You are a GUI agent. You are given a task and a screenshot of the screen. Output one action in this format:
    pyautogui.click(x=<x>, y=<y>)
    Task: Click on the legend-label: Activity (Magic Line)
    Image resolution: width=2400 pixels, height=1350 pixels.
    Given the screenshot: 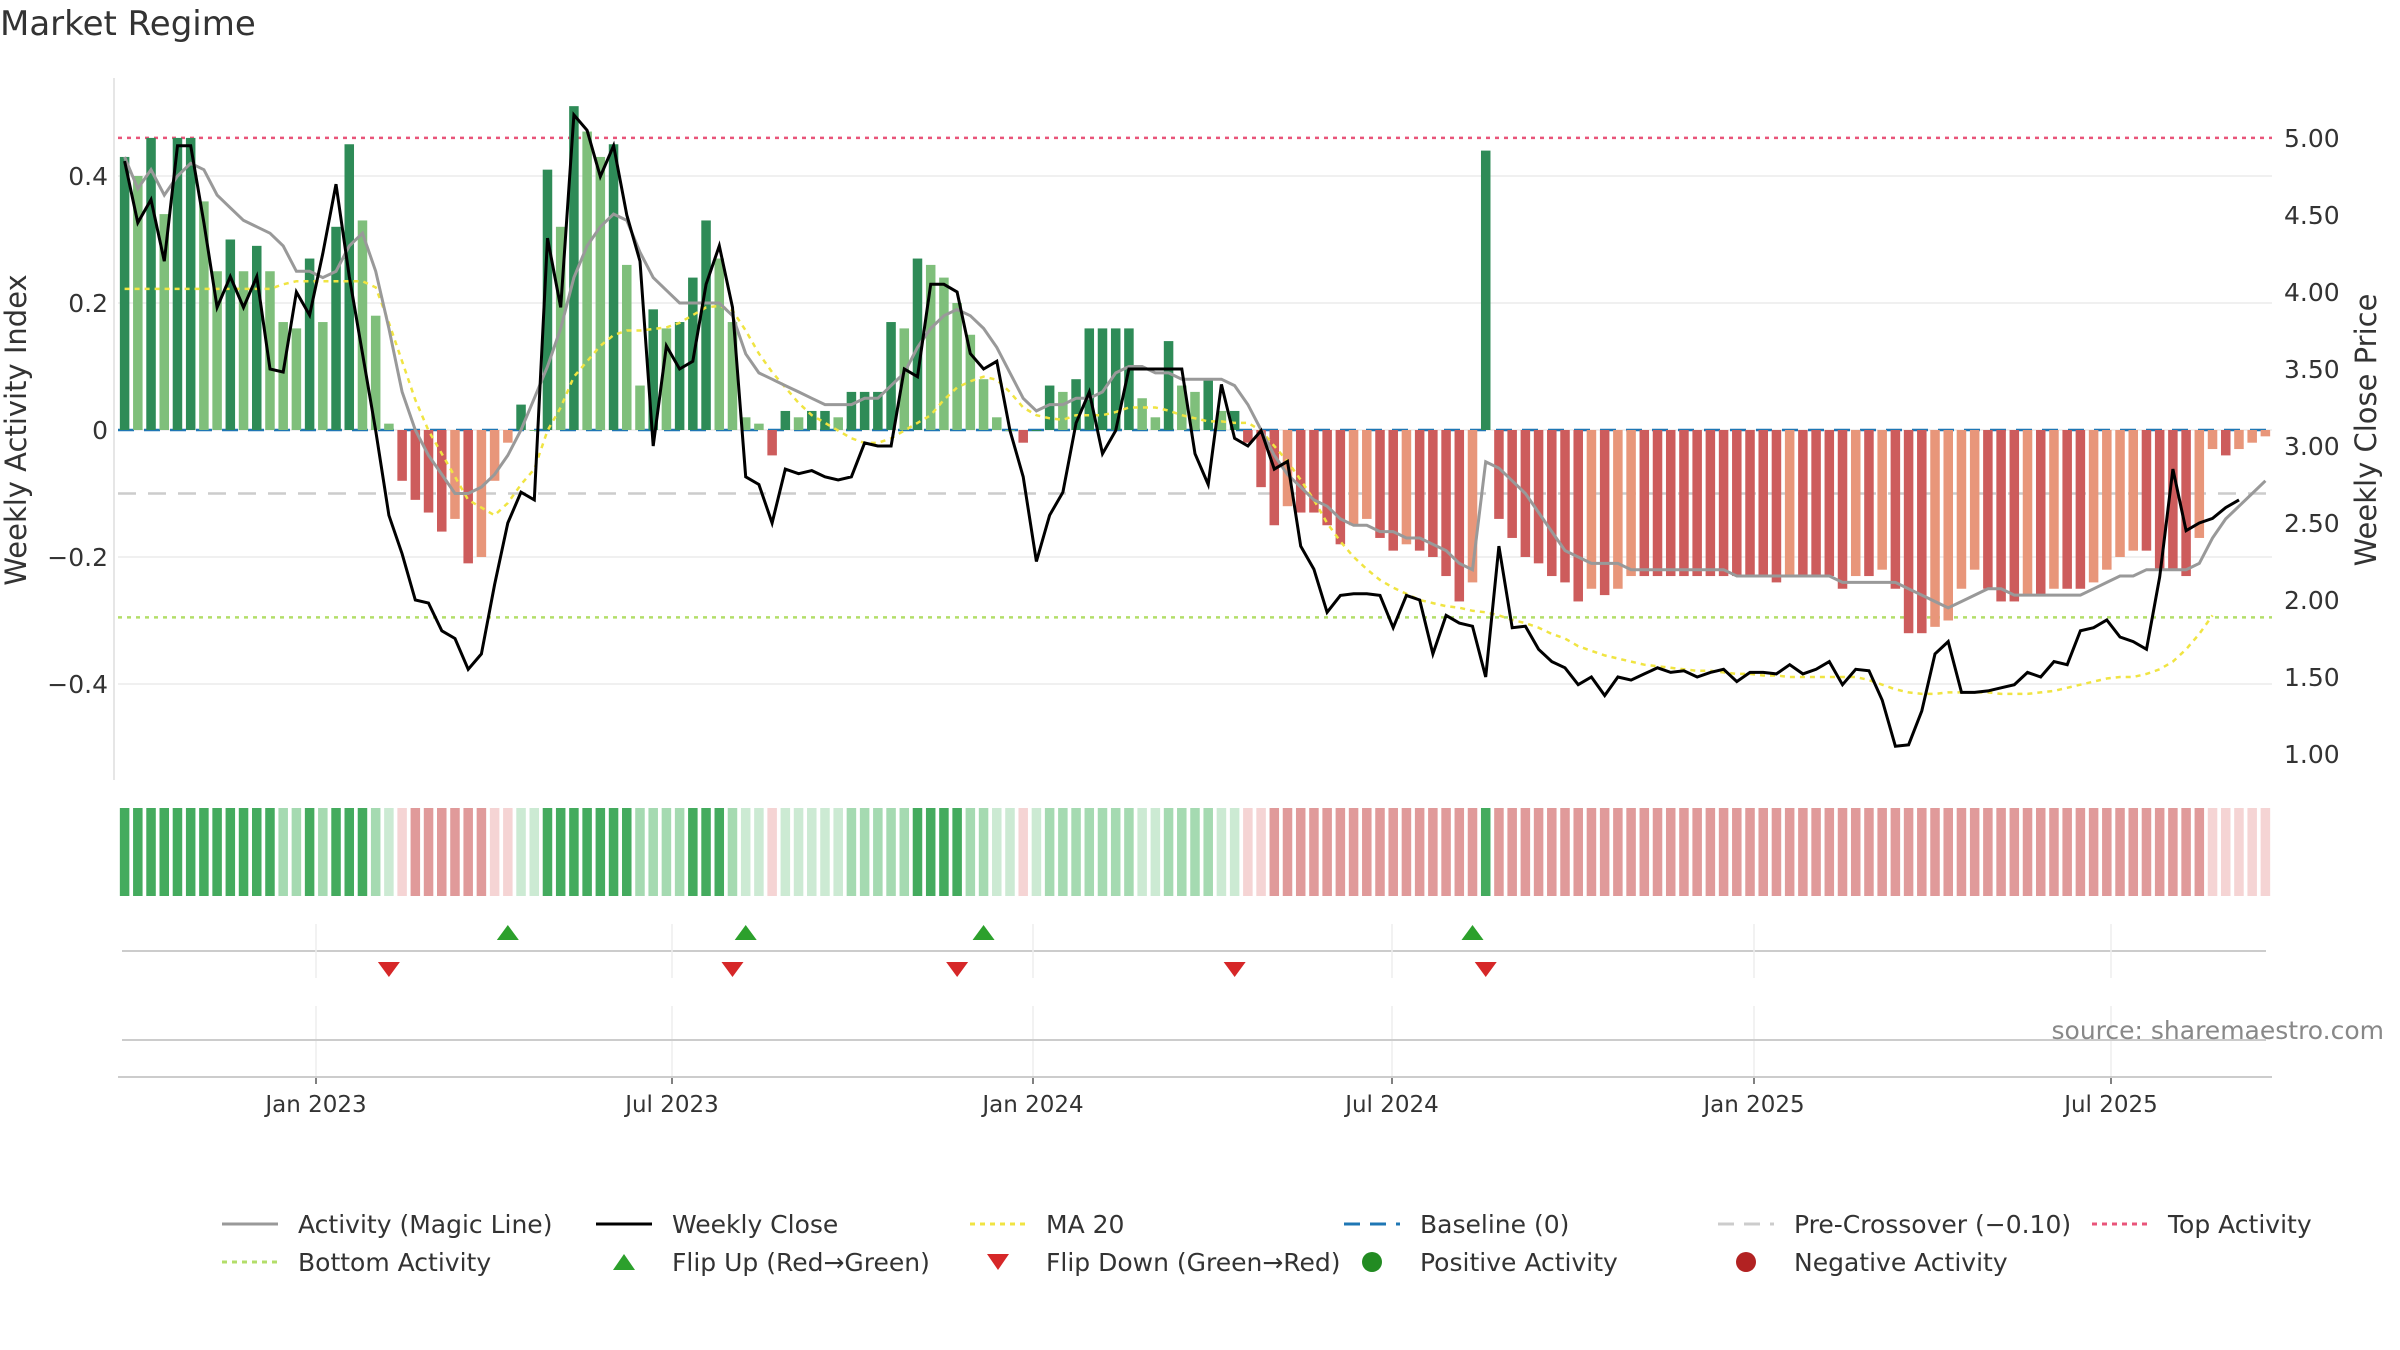 What is the action you would take?
    pyautogui.click(x=425, y=1224)
    